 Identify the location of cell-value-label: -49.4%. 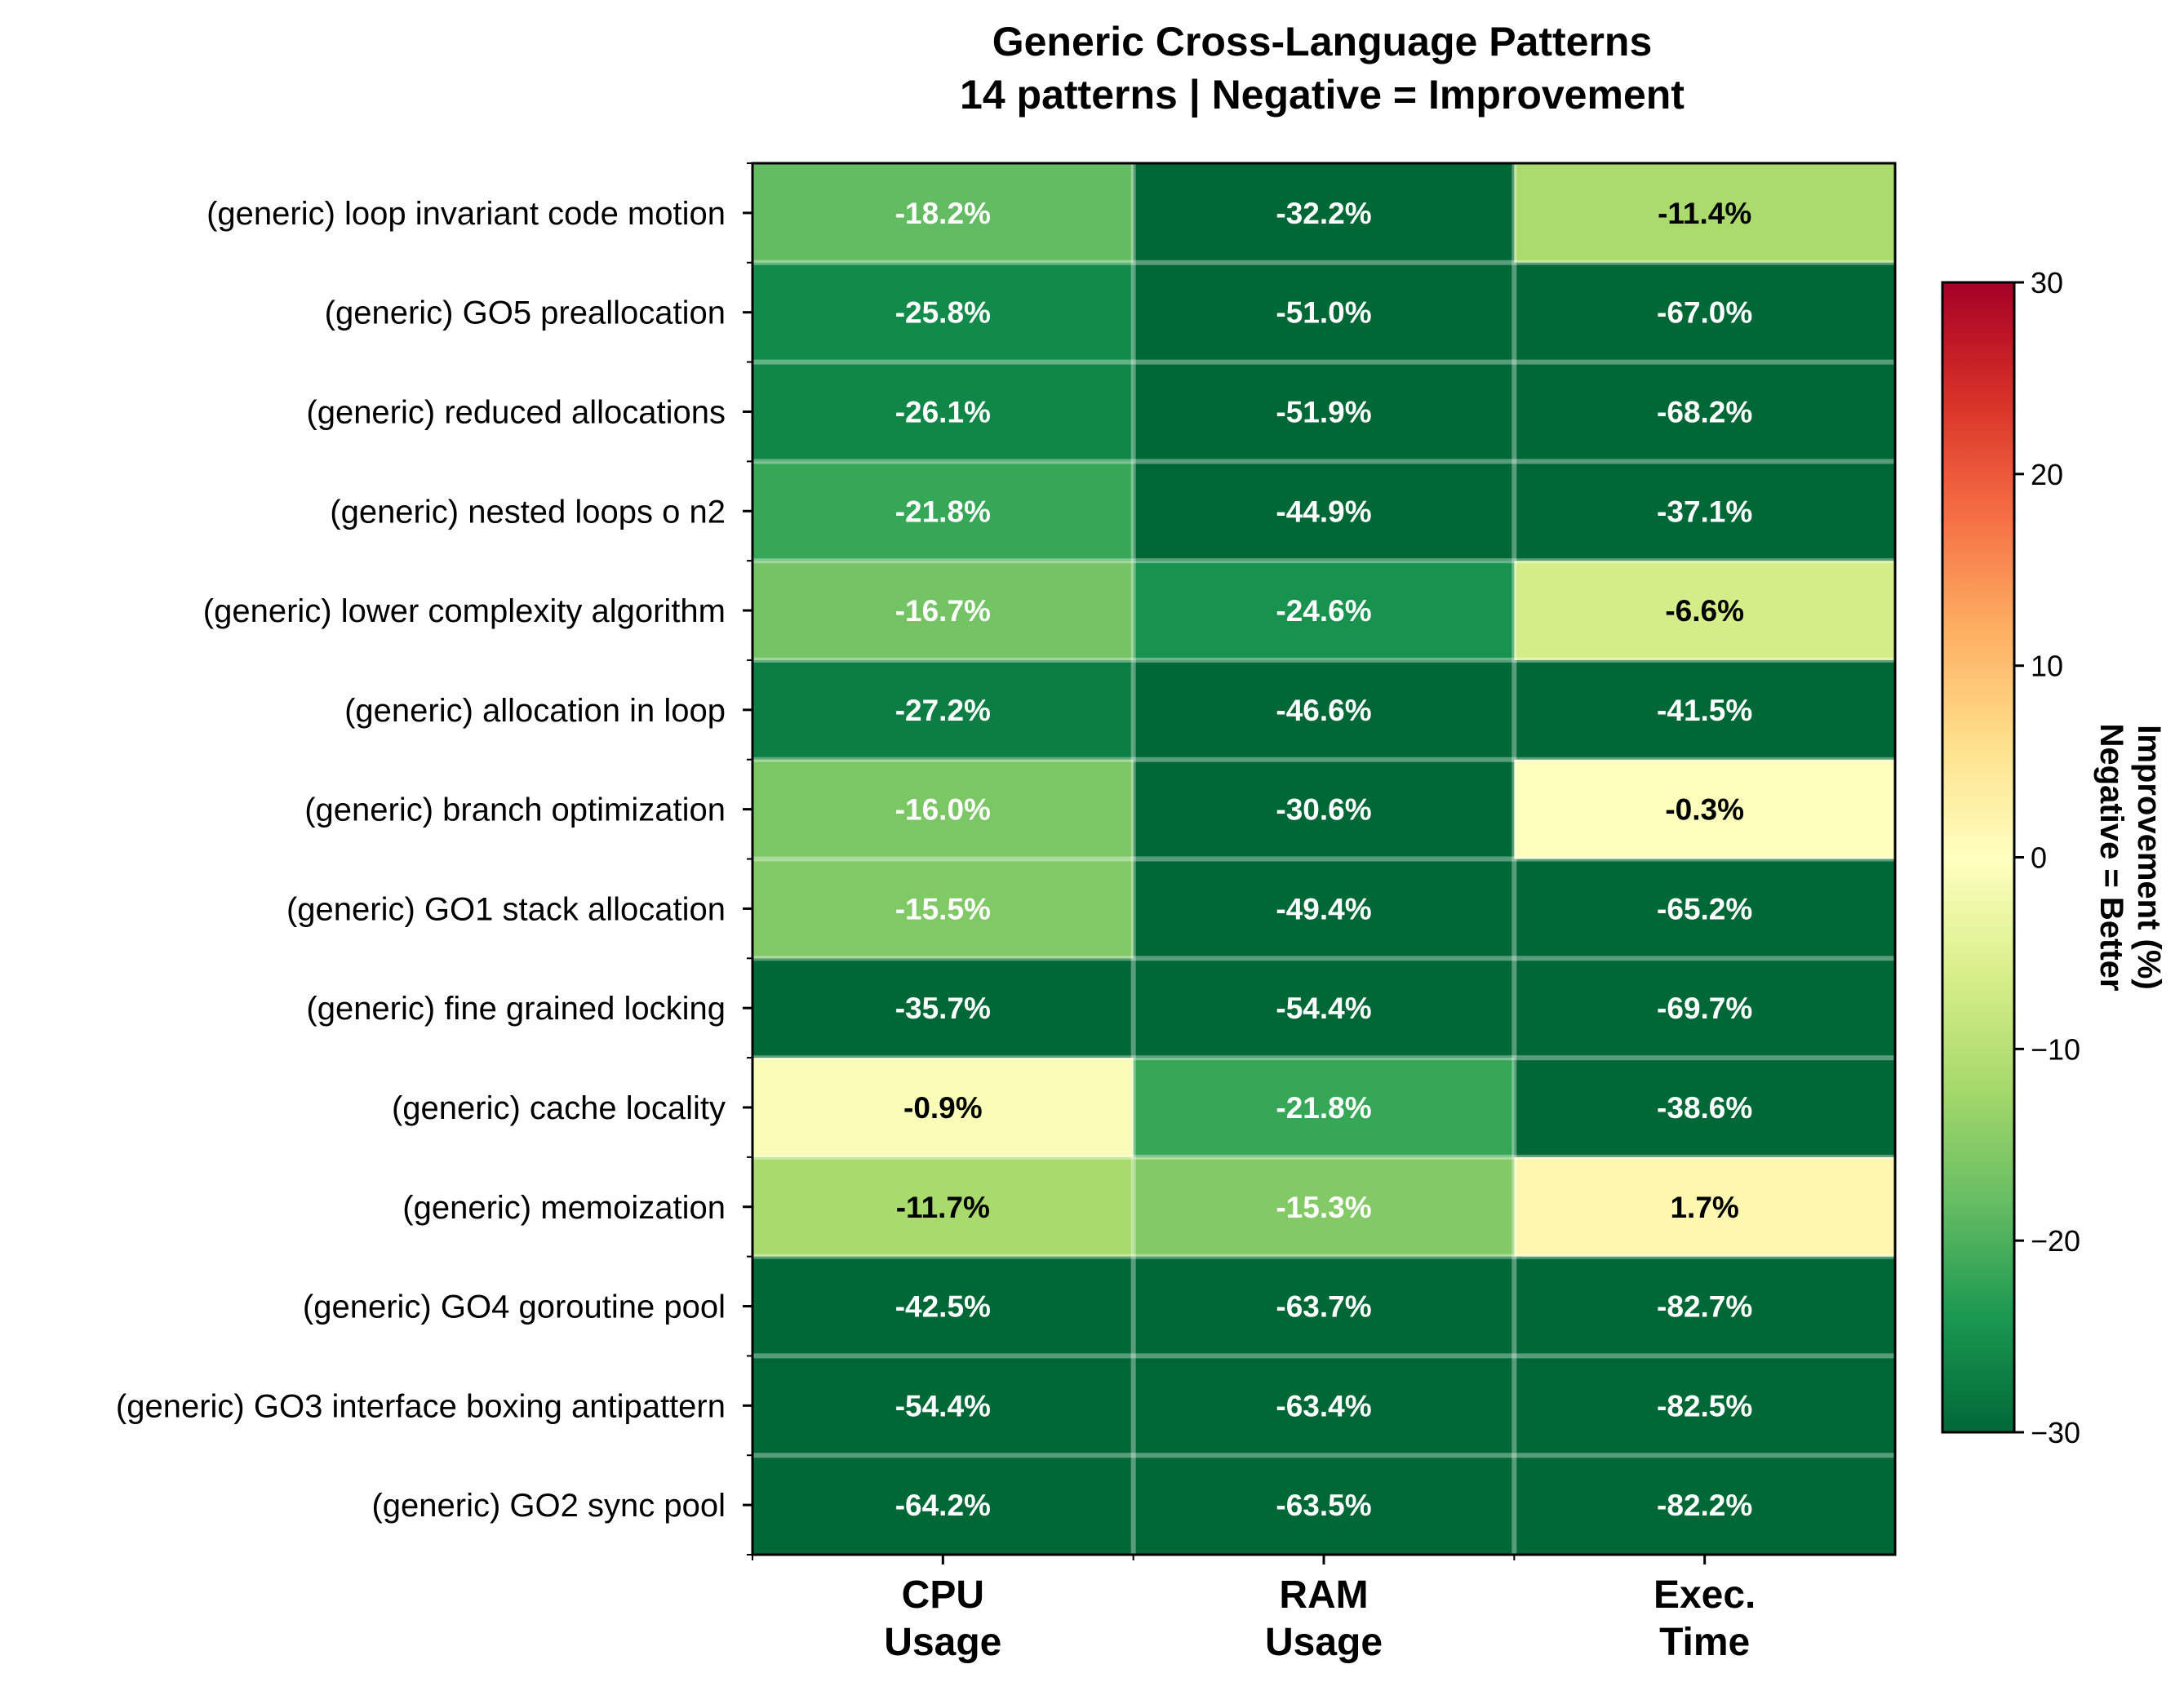
(1323, 909).